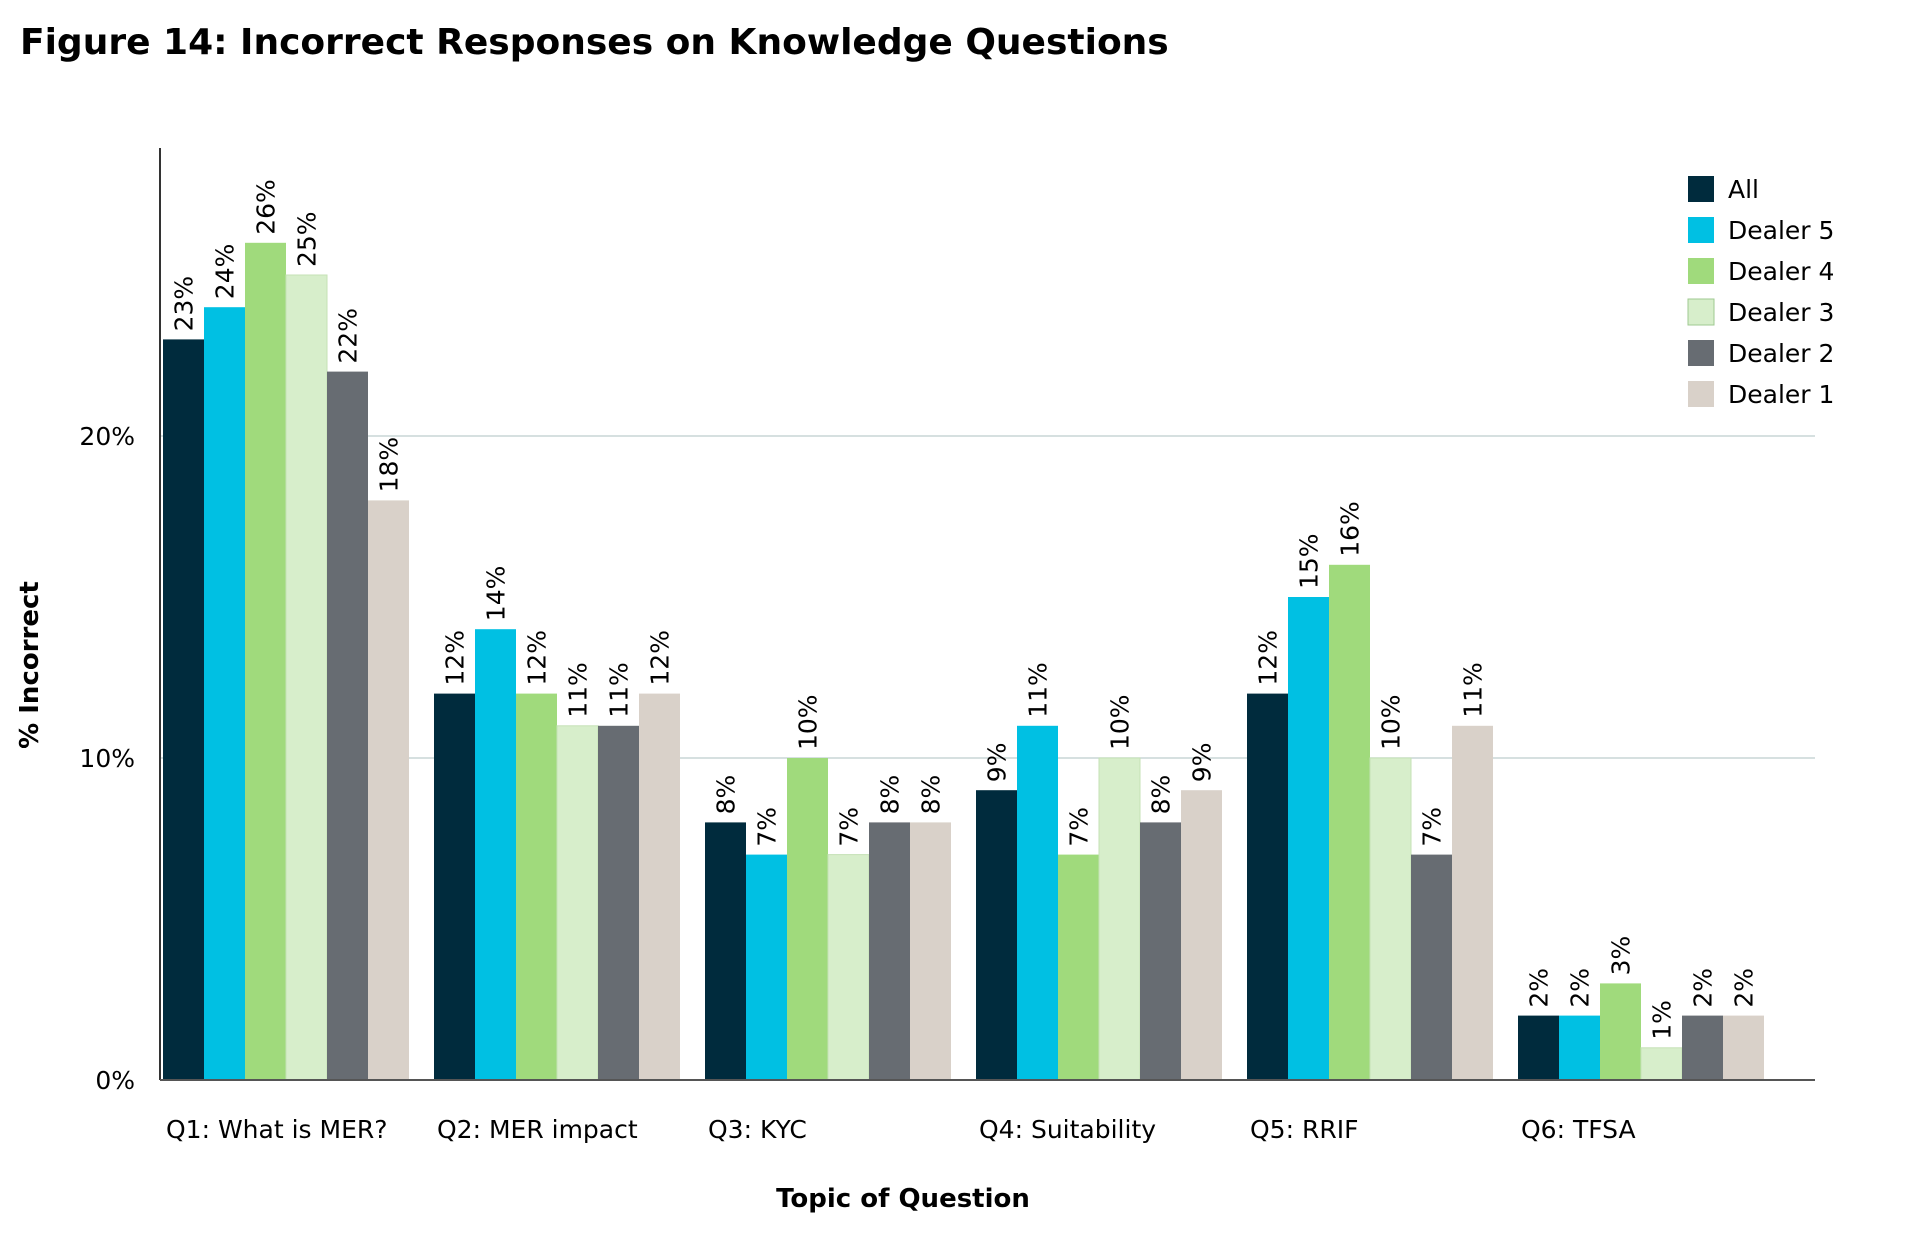  I want to click on y-tick-label: 10%, so click(107, 758).